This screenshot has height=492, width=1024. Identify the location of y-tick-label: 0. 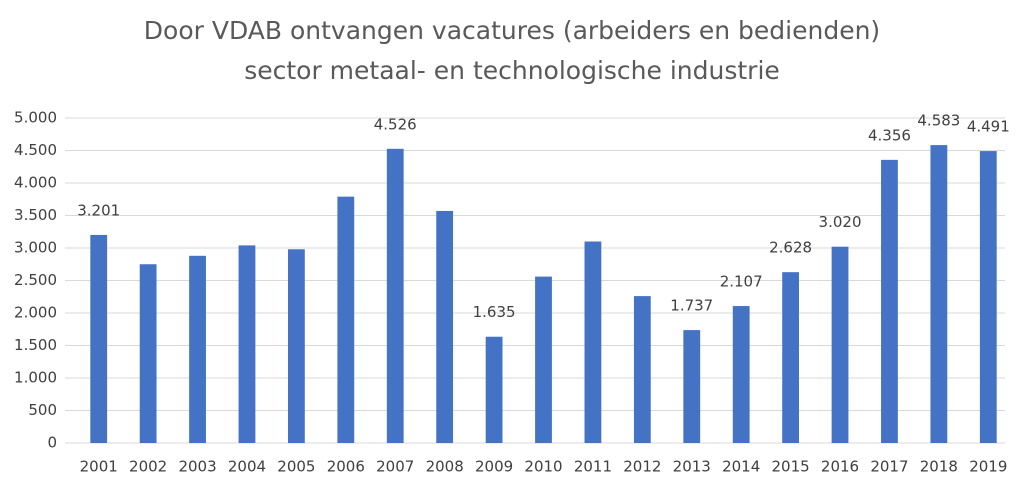
(52, 443).